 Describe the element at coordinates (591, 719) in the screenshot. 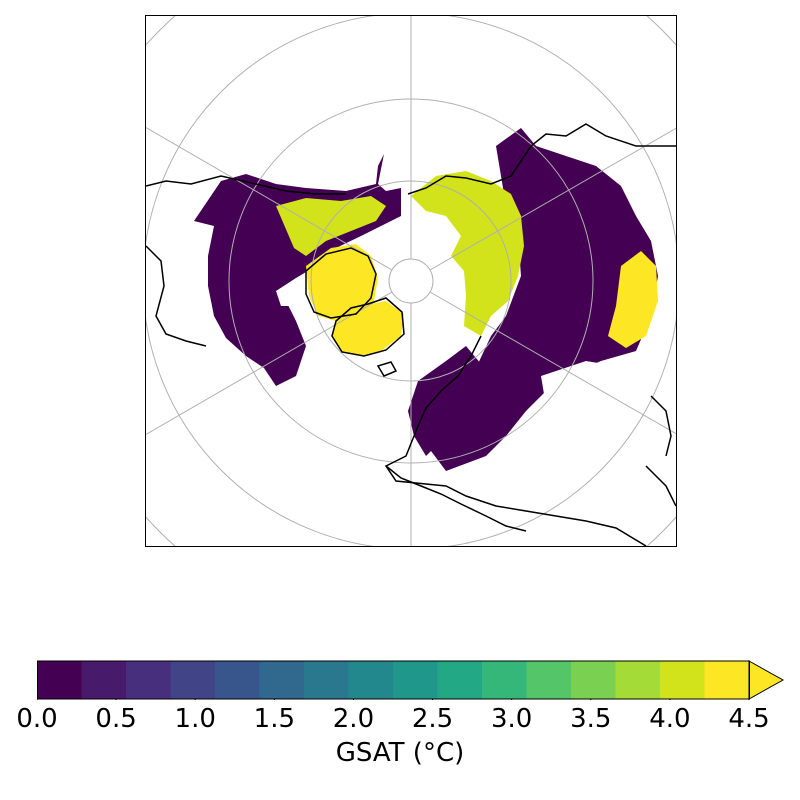

I see `colorbar-tick-label: 3.5` at that location.